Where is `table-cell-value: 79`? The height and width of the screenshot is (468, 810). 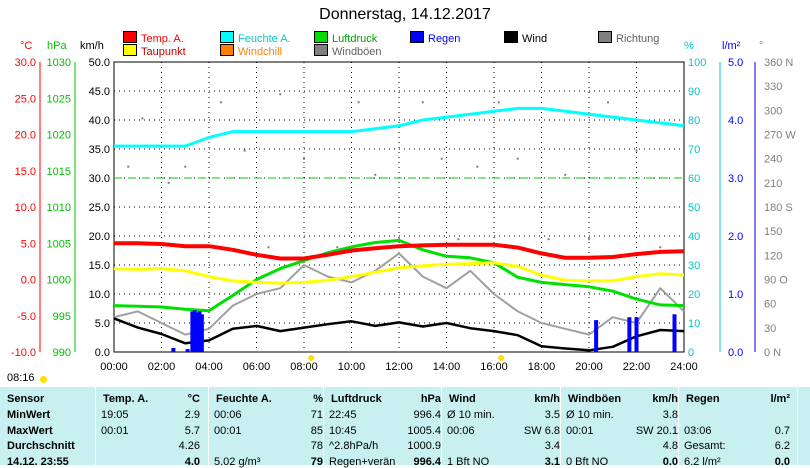 table-cell-value: 79 is located at coordinates (316, 462).